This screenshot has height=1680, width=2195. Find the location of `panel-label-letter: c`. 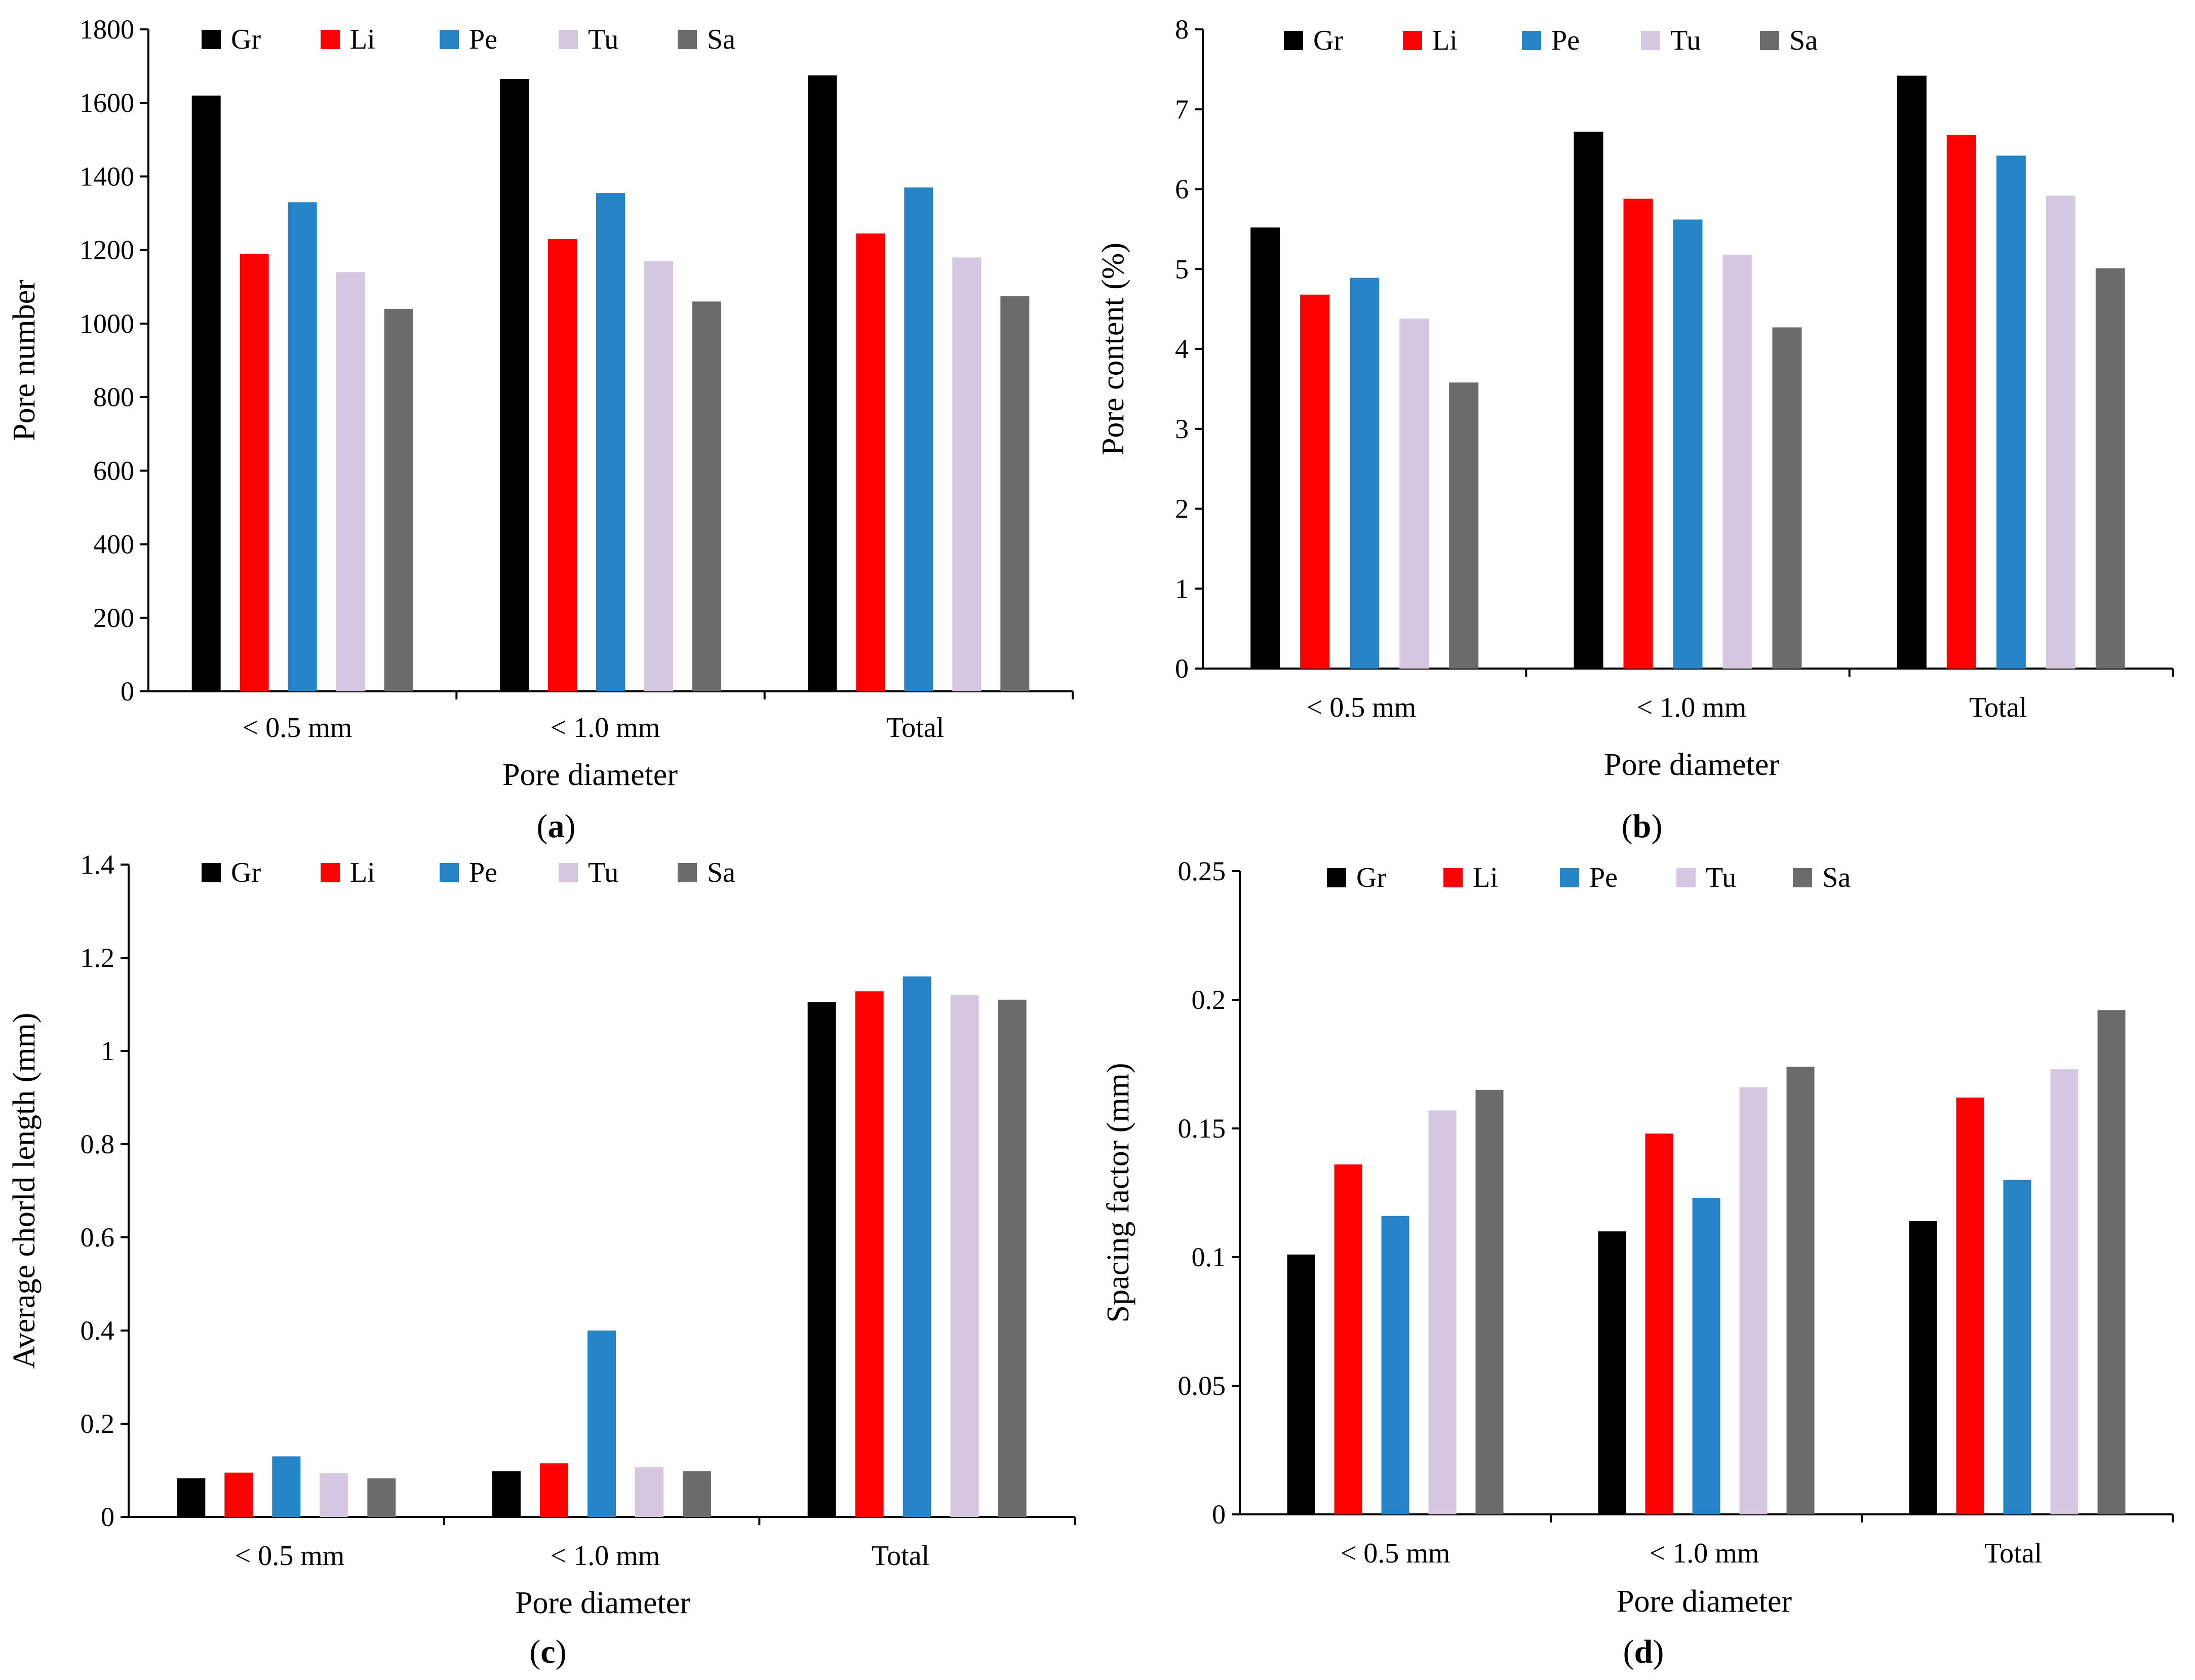

panel-label-letter: c is located at coordinates (547, 1651).